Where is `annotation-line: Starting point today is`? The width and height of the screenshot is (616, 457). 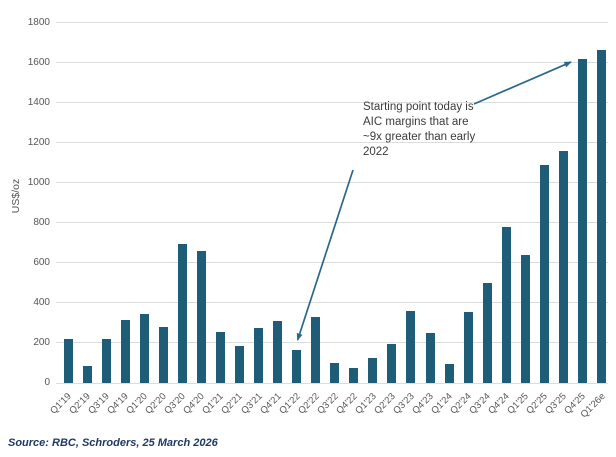
annotation-line: Starting point today is is located at coordinates (418, 107).